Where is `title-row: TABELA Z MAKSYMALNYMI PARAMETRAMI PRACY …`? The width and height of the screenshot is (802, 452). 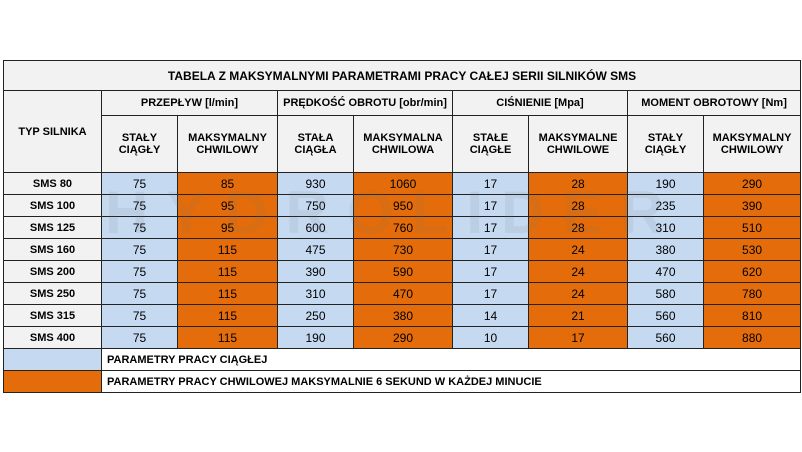 title-row: TABELA Z MAKSYMALNYMI PARAMETRAMI PRACY … is located at coordinates (402, 75).